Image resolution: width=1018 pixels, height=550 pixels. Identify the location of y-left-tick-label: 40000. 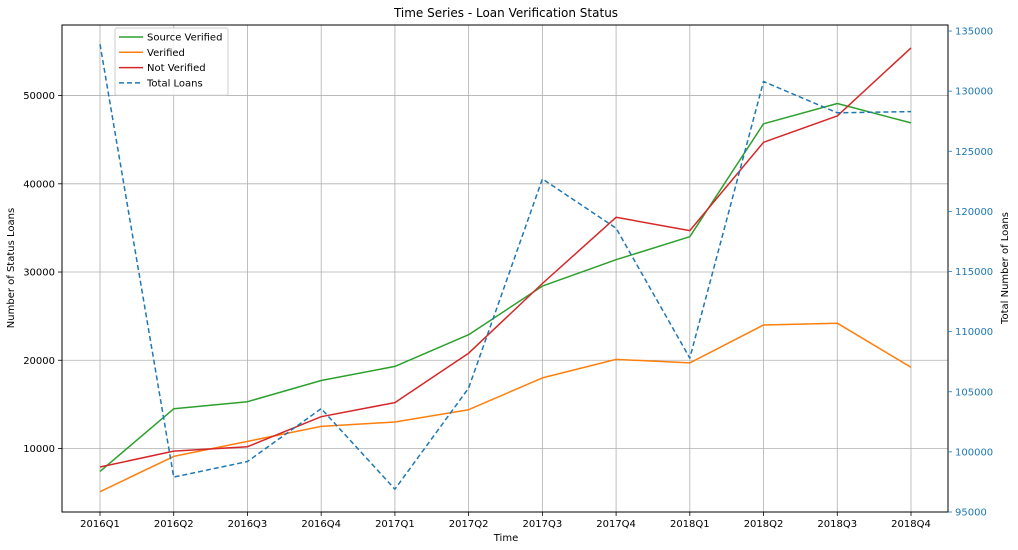
(39, 184).